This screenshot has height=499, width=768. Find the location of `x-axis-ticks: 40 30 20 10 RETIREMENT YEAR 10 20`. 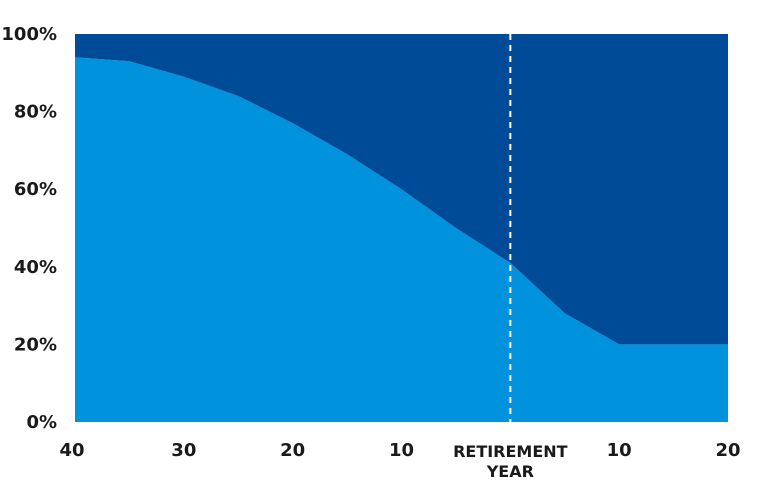

x-axis-ticks: 40 30 20 10 RETIREMENT YEAR 10 20 is located at coordinates (399, 460).